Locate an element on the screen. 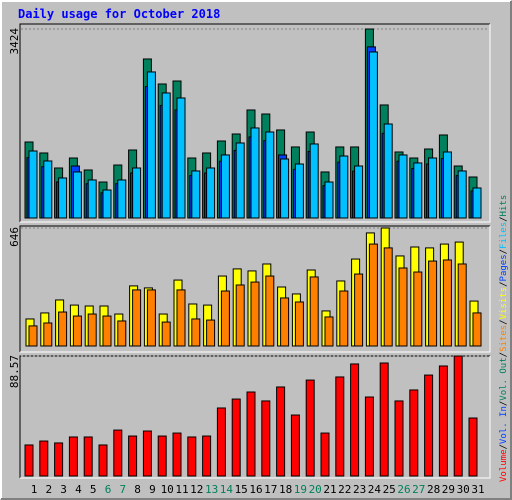 The width and height of the screenshot is (512, 500). x-tick-label: 19 is located at coordinates (300, 489).